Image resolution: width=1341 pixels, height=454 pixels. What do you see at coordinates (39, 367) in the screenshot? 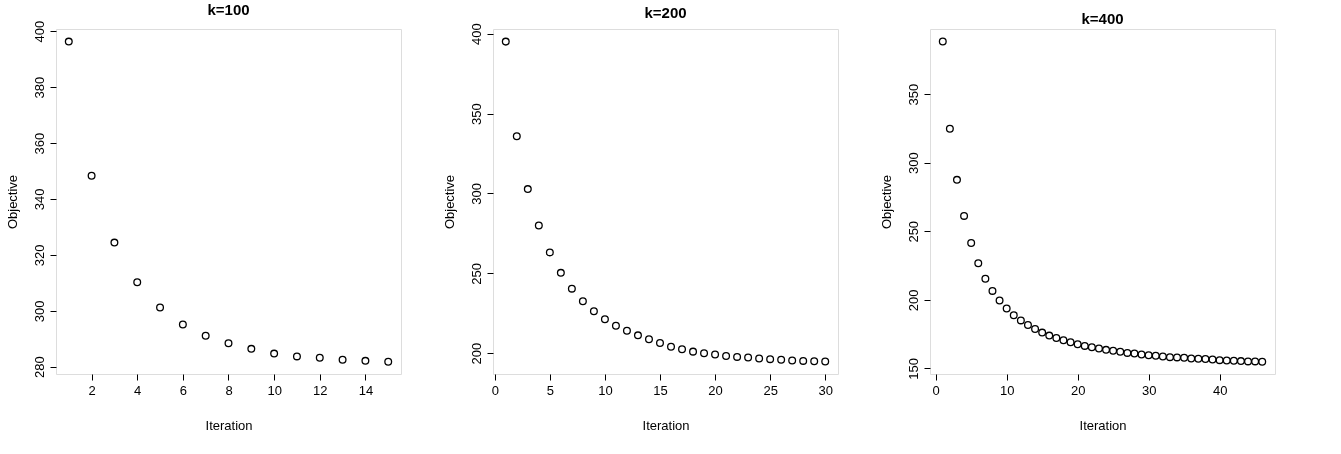
I see `y-tick-label: 280` at bounding box center [39, 367].